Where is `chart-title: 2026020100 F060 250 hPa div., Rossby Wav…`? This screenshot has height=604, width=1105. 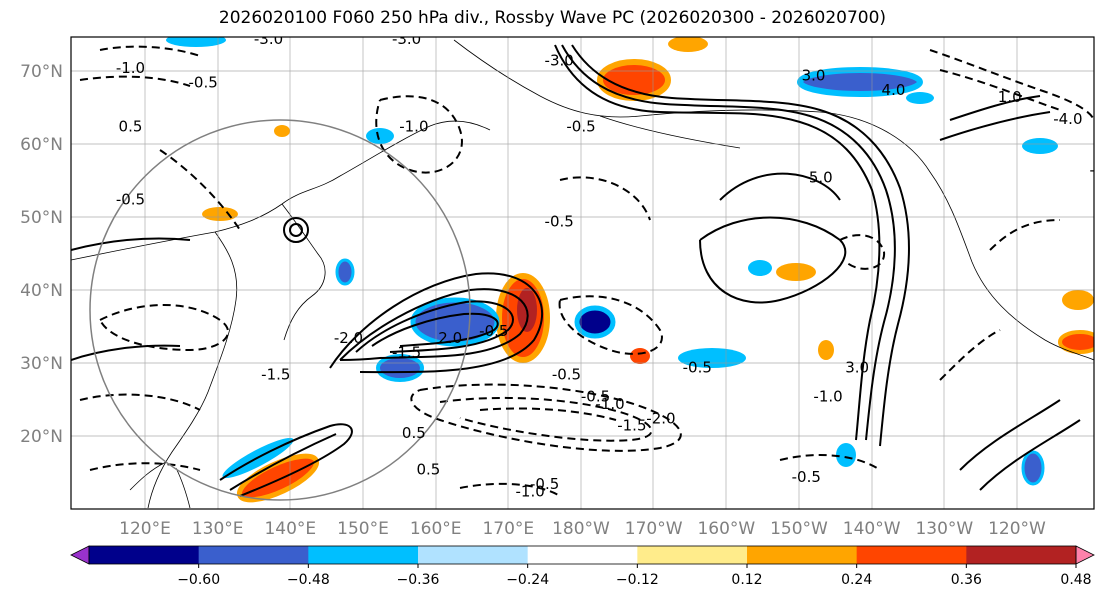
chart-title: 2026020100 F060 250 hPa div., Rossby Wav… is located at coordinates (552, 18).